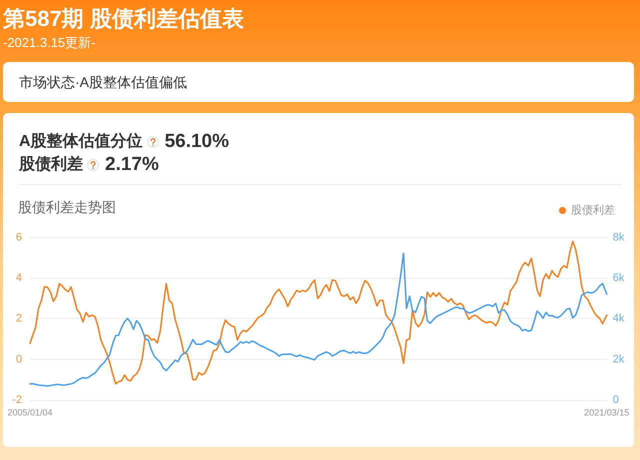 This screenshot has height=460, width=640. What do you see at coordinates (19, 278) in the screenshot?
I see `y-tick-label: 4` at bounding box center [19, 278].